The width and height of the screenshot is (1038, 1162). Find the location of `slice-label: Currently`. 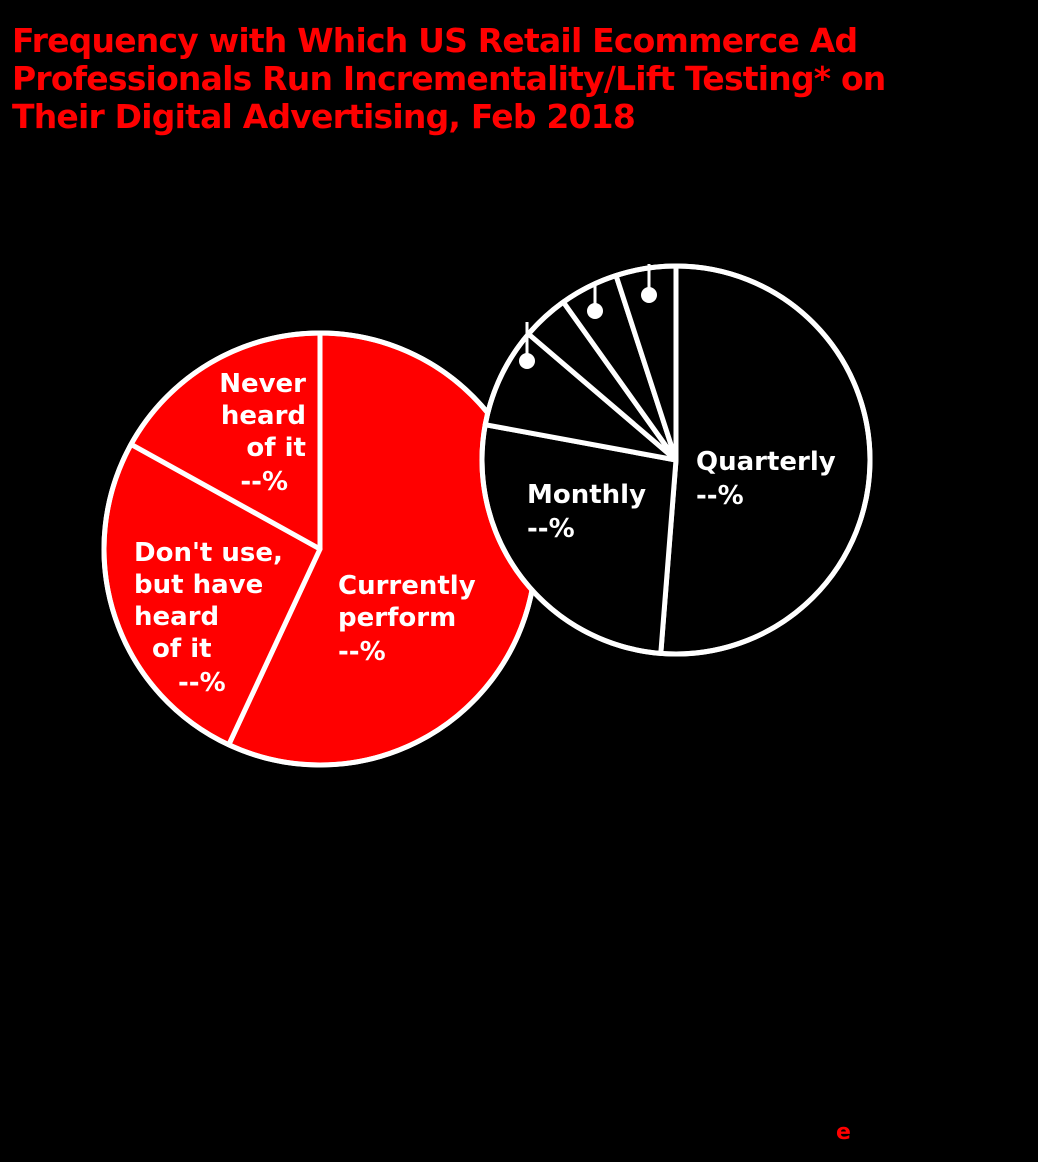

slice-label: Currently is located at coordinates (407, 586).